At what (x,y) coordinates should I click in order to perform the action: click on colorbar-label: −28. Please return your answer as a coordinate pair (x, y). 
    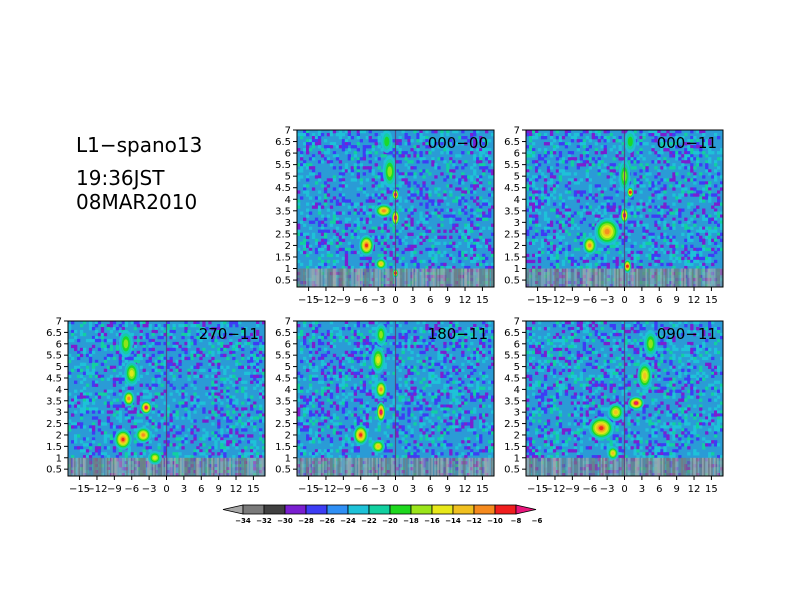
    Looking at the image, I should click on (306, 521).